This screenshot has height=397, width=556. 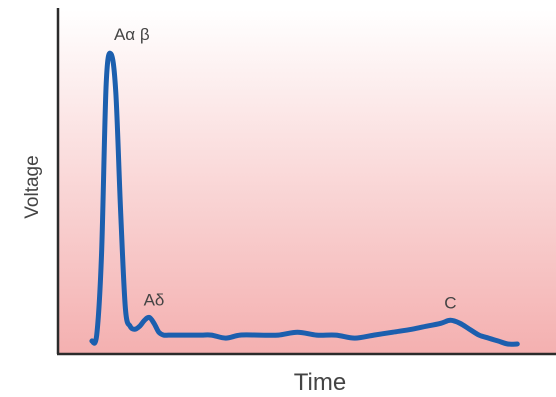 I want to click on peak-label-a-alpha-beta: Aα β, so click(x=132, y=34).